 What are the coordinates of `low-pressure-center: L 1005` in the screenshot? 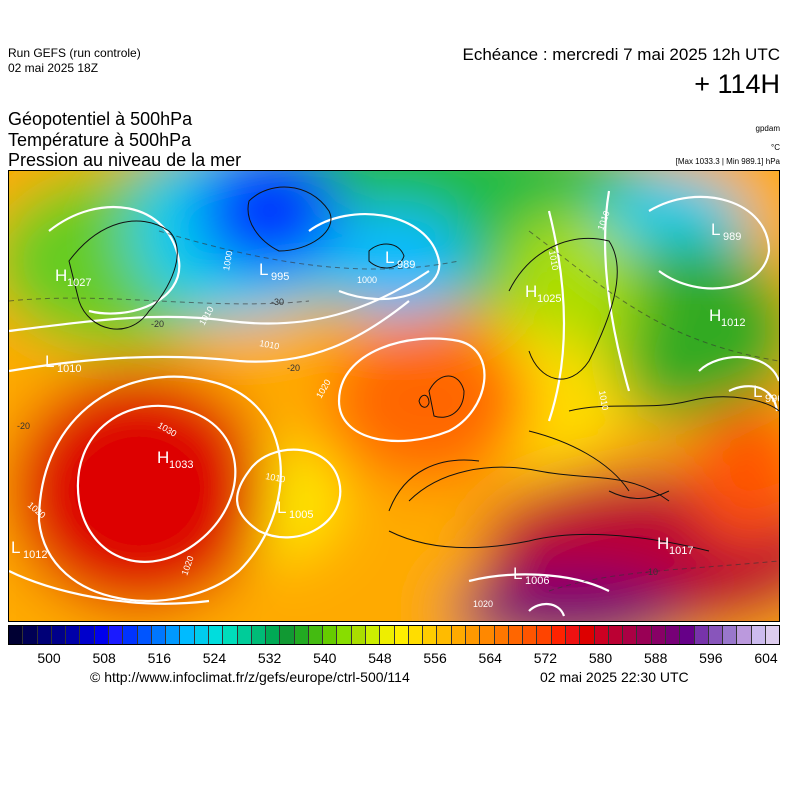 It's located at (295, 509).